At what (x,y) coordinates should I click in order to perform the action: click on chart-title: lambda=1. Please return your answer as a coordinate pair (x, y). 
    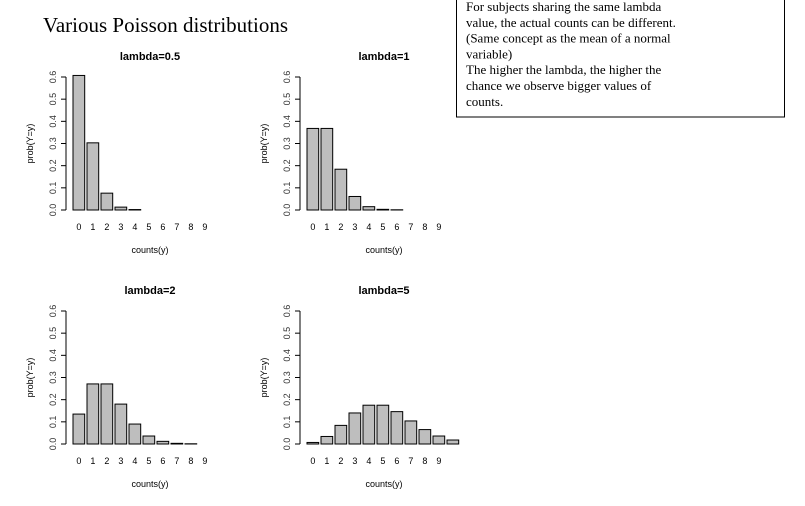
    Looking at the image, I should click on (383, 57).